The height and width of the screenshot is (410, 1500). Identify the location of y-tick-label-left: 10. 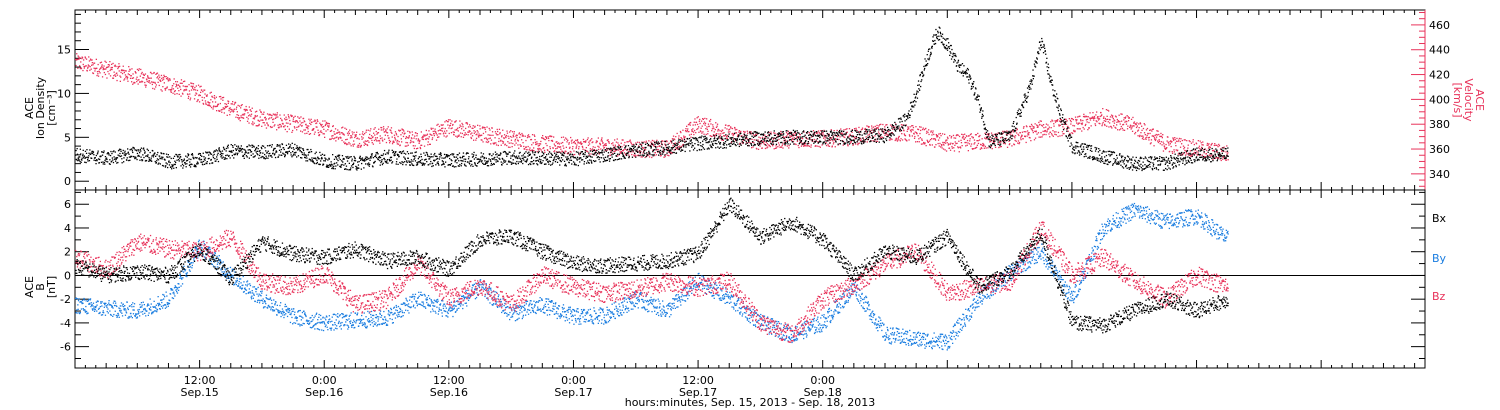
(64, 93).